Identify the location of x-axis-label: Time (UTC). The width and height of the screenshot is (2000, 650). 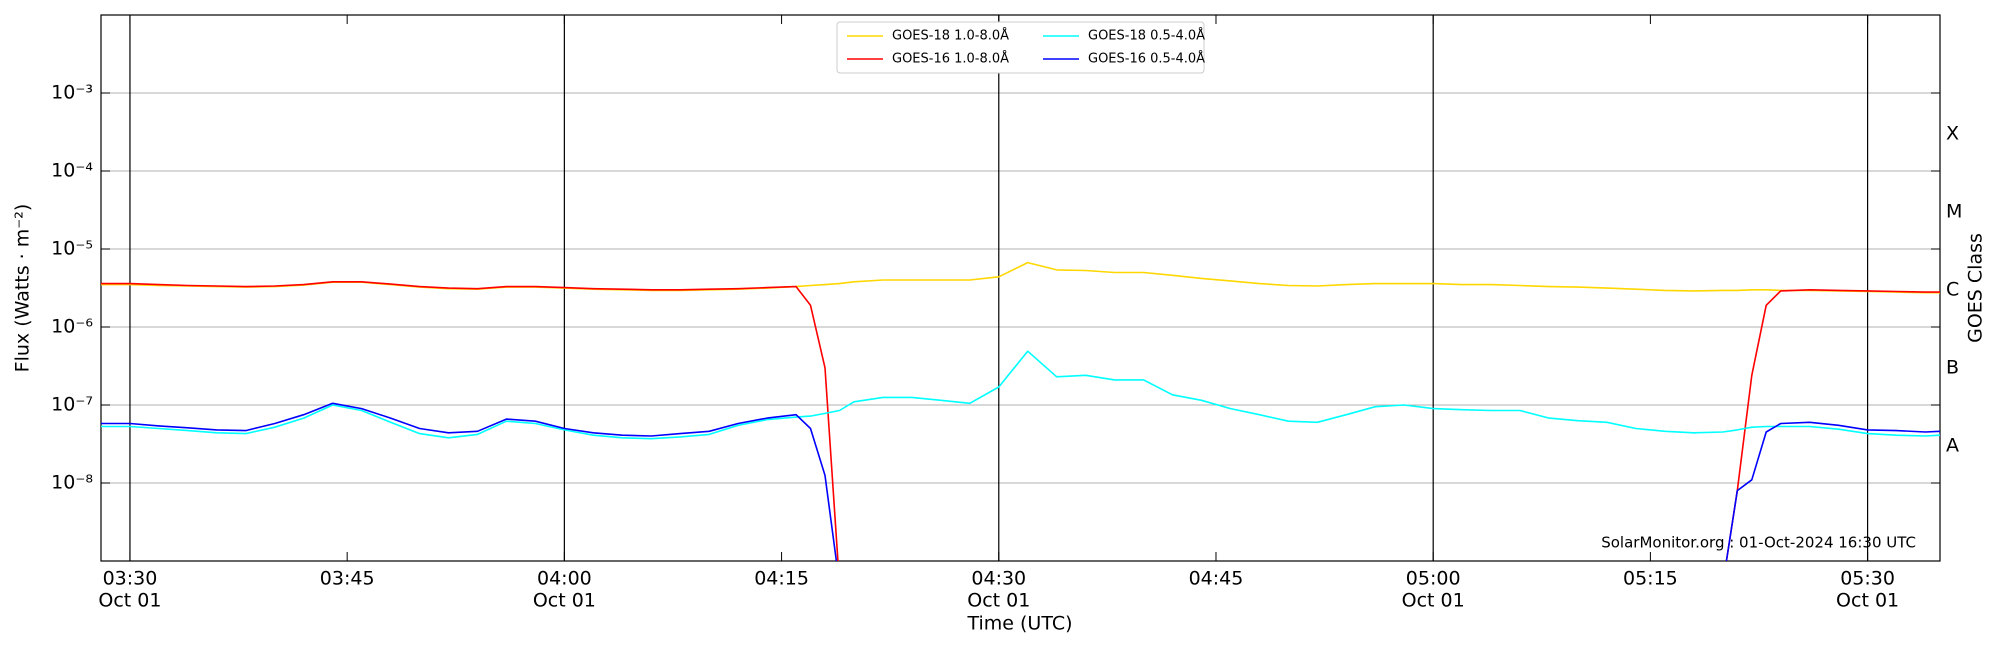
(1019, 624).